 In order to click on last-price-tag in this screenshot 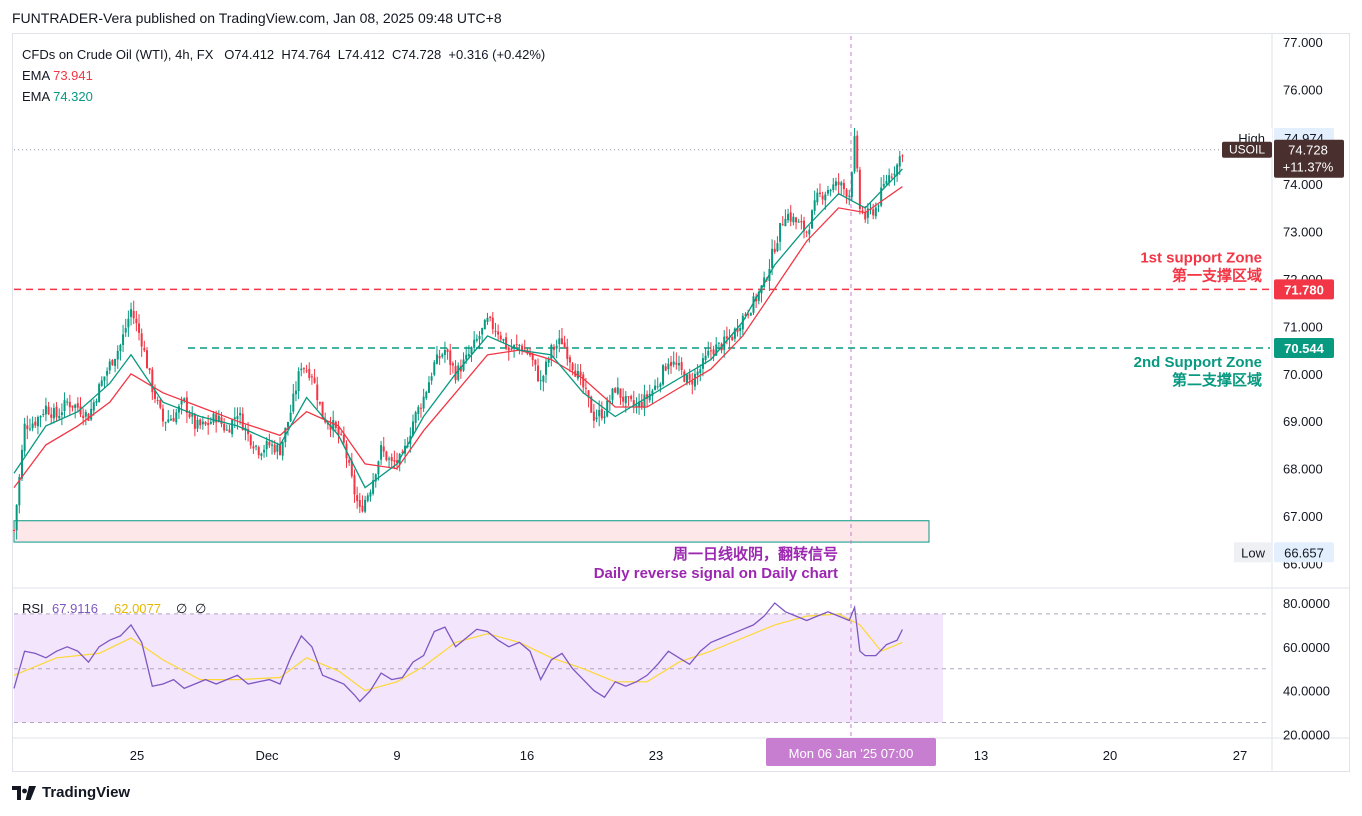, I will do `click(1309, 158)`.